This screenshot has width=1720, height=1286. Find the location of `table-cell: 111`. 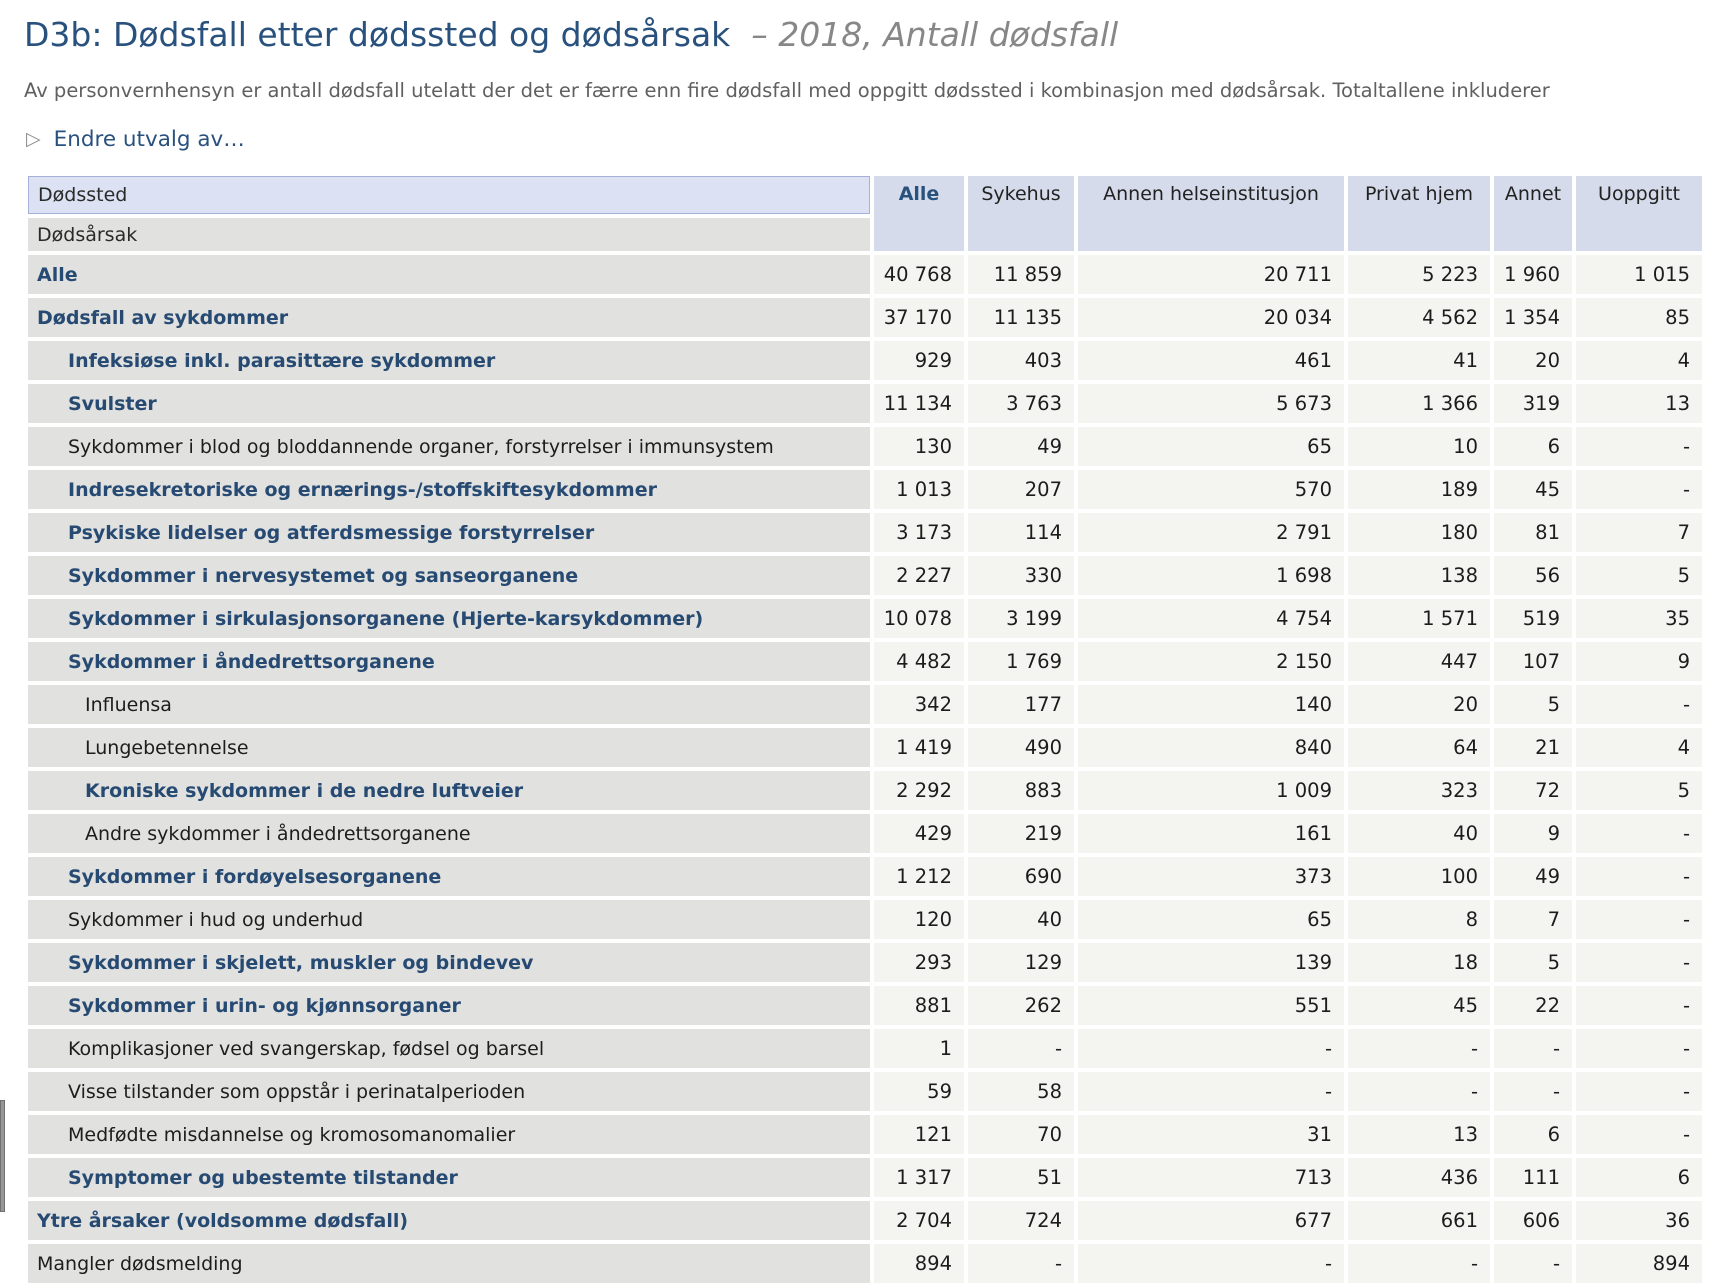

table-cell: 111 is located at coordinates (1533, 1177).